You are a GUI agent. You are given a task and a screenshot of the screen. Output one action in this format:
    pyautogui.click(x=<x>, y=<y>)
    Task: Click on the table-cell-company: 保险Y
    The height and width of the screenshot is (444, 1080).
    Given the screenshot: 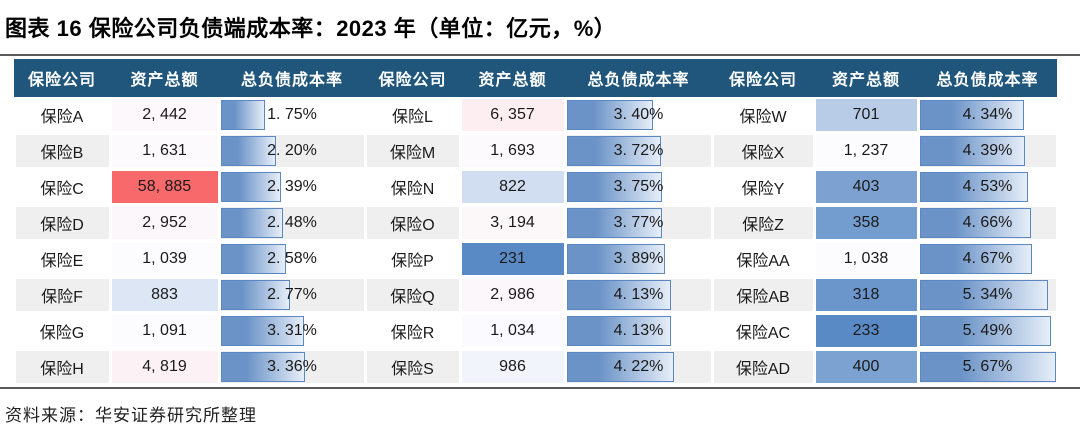 What is the action you would take?
    pyautogui.click(x=763, y=187)
    